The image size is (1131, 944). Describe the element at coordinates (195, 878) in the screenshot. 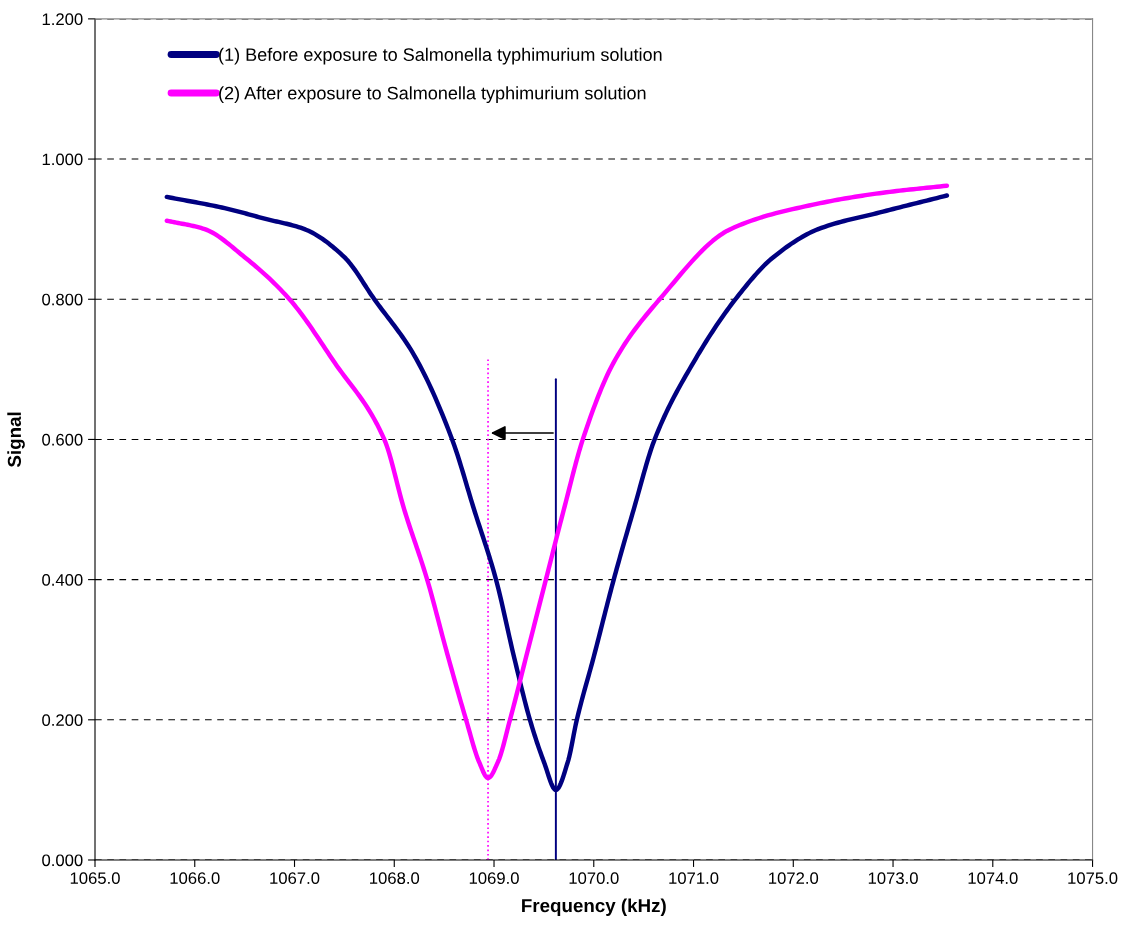

I see `x-tick-label: 1066.0` at that location.